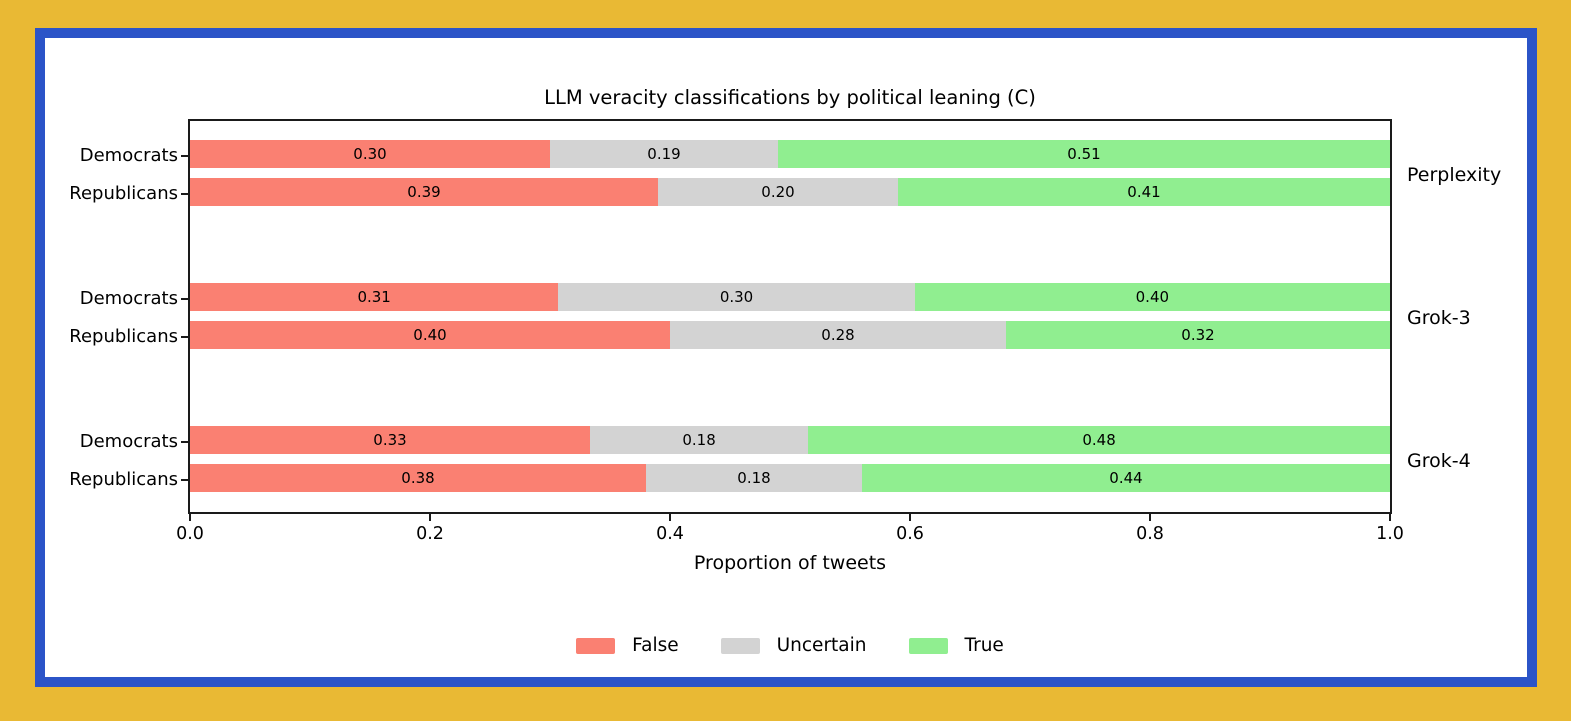  I want to click on bar-row-grok-3-republicans: 0.40 0.28 0.32, so click(790, 335).